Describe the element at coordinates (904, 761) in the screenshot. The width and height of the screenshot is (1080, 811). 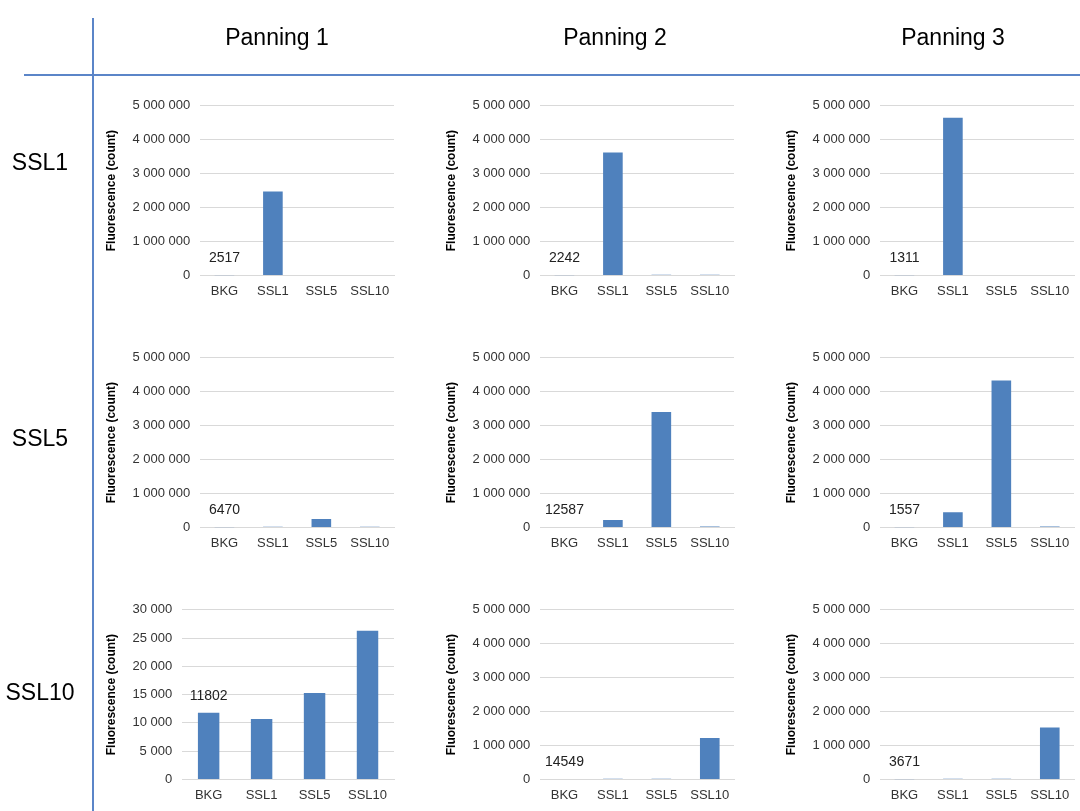
I see `data-label: 3671` at that location.